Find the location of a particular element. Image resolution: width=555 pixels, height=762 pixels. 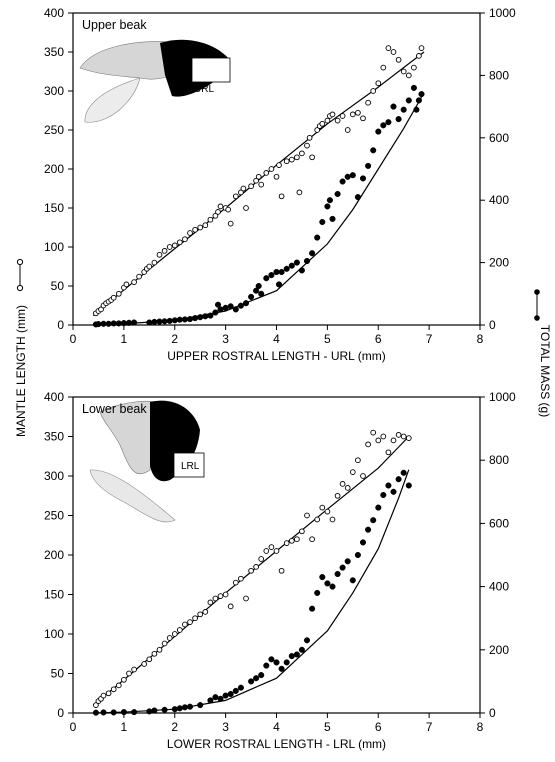

upper-beak-illustration: URL is located at coordinates (155, 81).